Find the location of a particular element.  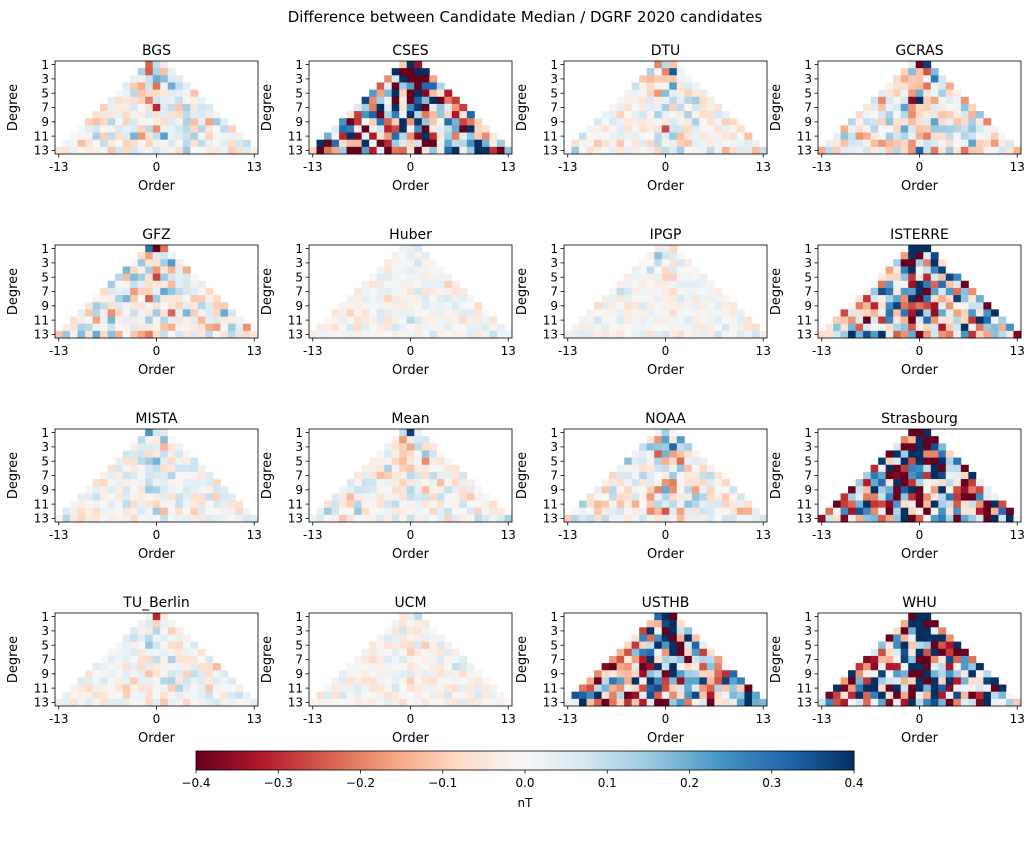

colorbar-tick-label: 0.1 is located at coordinates (607, 783).